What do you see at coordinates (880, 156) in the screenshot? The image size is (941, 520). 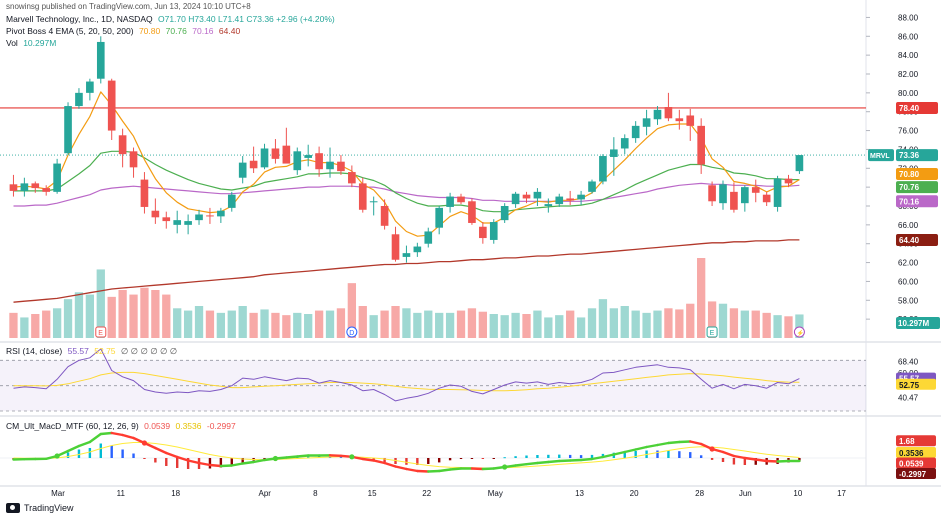 I see `symbol-tag: MRVL` at bounding box center [880, 156].